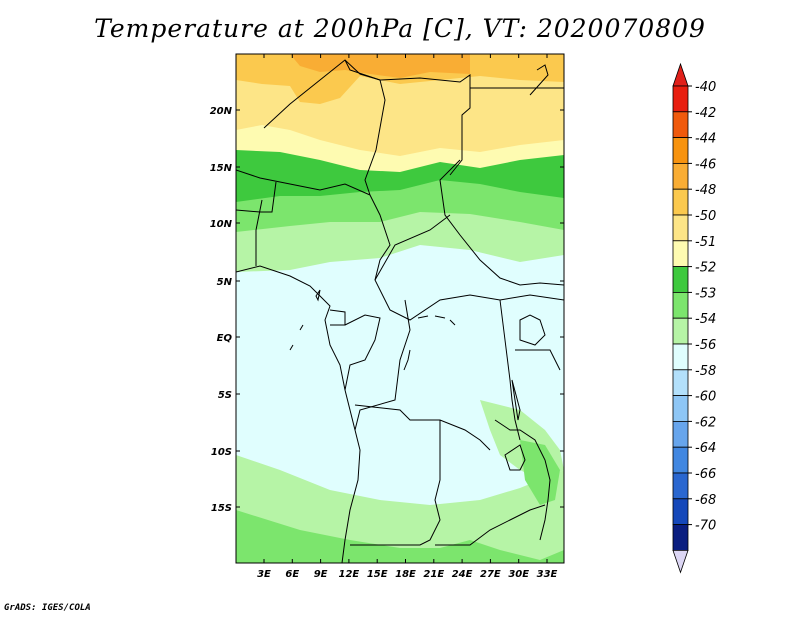  What do you see at coordinates (705, 242) in the screenshot?
I see `colorbar-label: -51` at bounding box center [705, 242].